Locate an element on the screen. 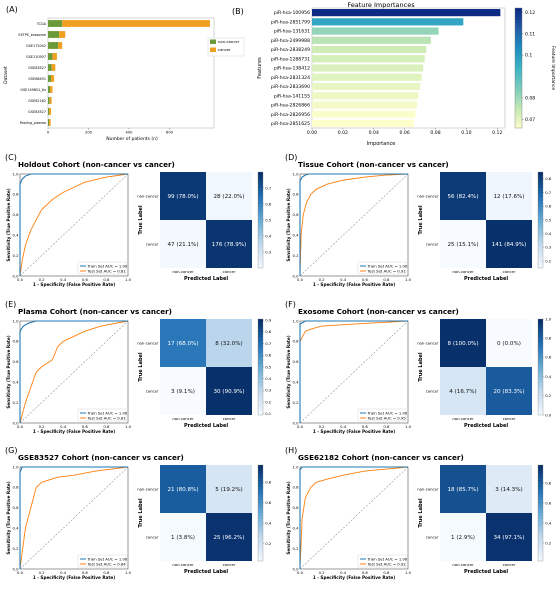 This screenshot has width=560, height=589. roc-test-curve is located at coordinates (74, 372).